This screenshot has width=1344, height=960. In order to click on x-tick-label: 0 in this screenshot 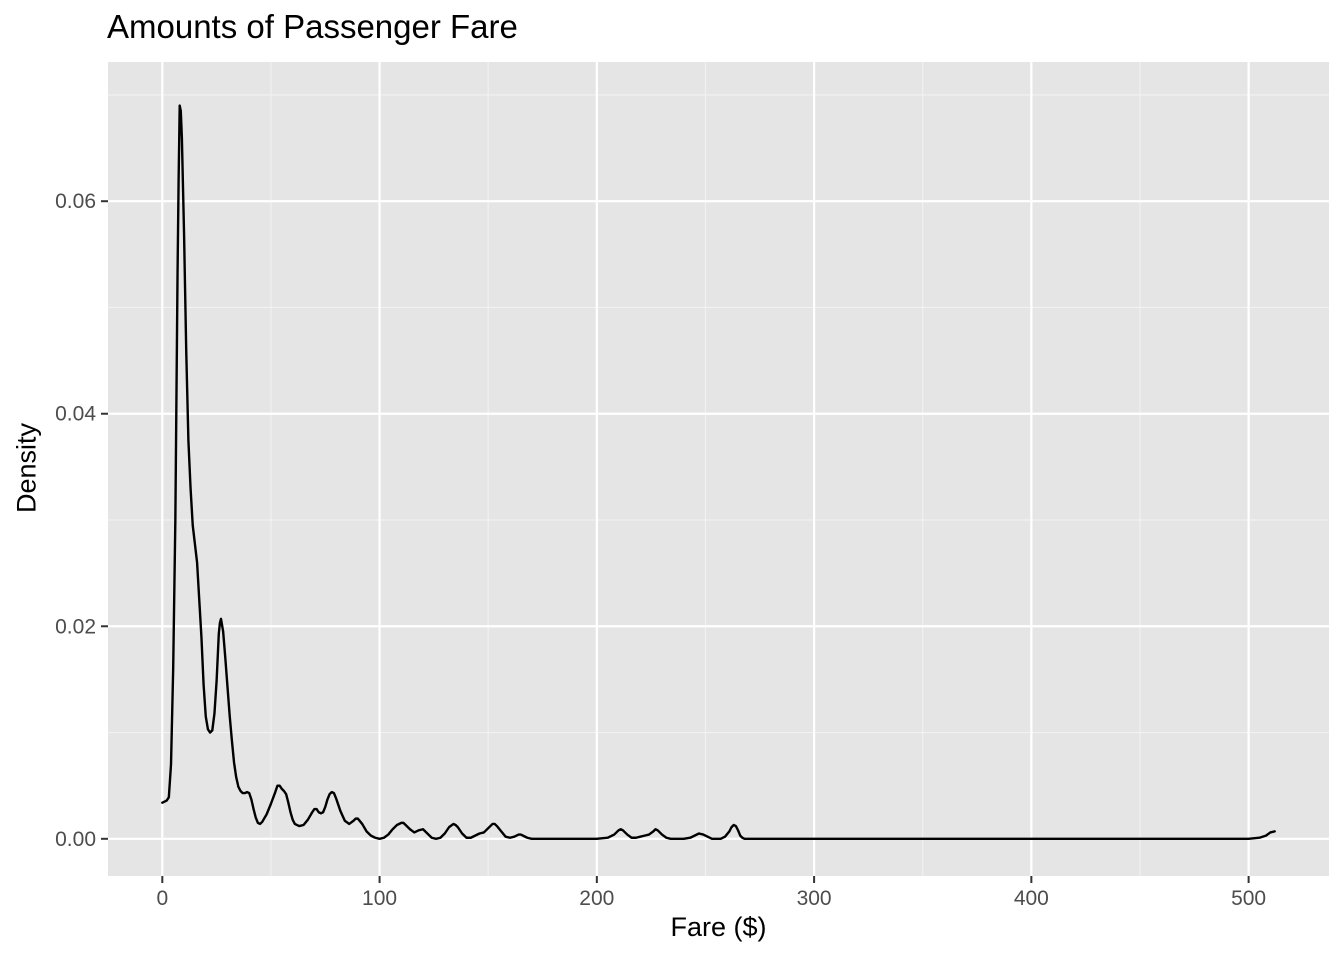, I will do `click(162, 898)`.